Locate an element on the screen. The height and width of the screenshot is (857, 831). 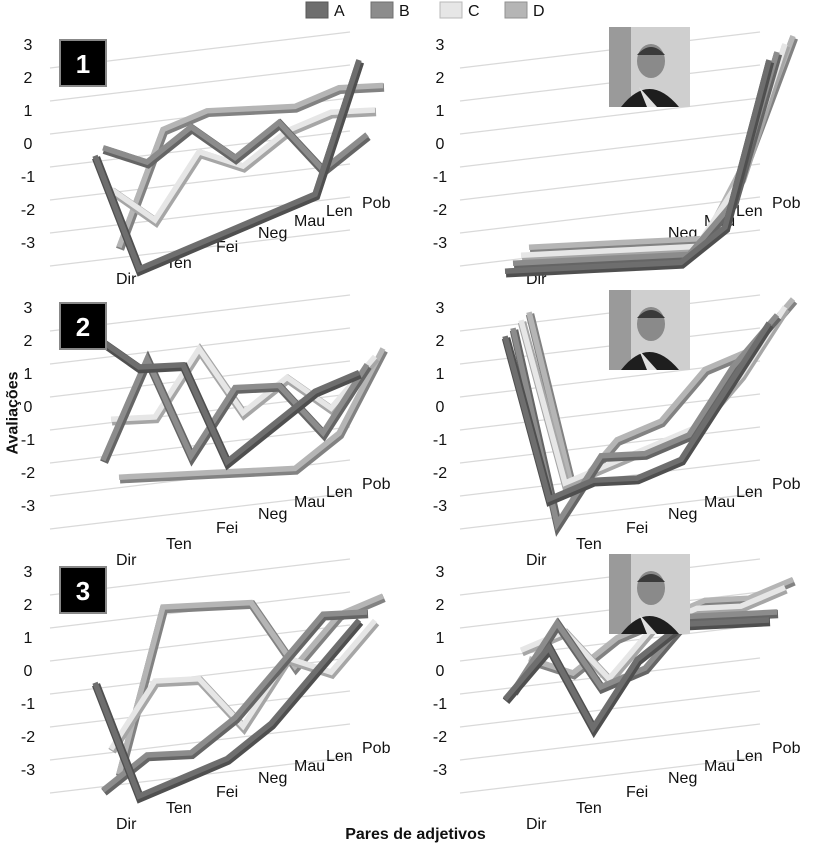
legend-label: A is located at coordinates (339, 11).